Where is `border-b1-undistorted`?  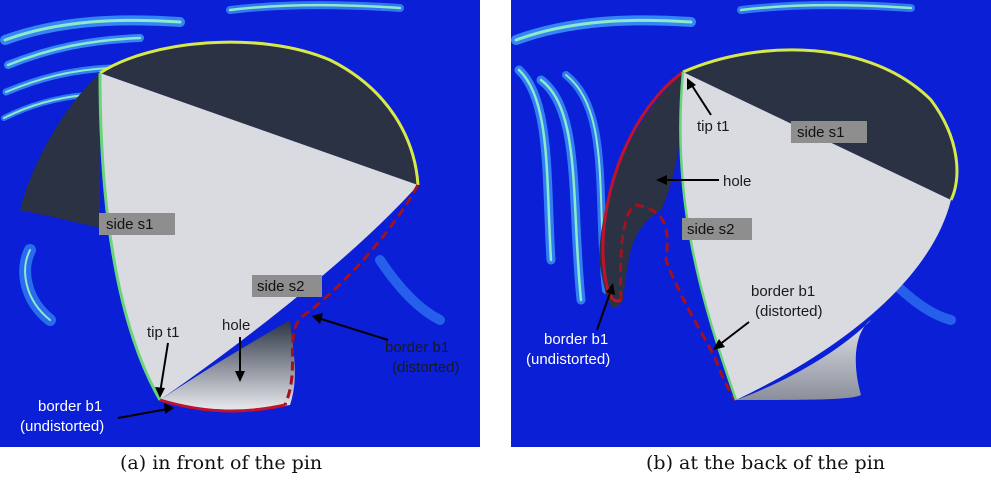
border-b1-undistorted is located at coordinates (222, 405).